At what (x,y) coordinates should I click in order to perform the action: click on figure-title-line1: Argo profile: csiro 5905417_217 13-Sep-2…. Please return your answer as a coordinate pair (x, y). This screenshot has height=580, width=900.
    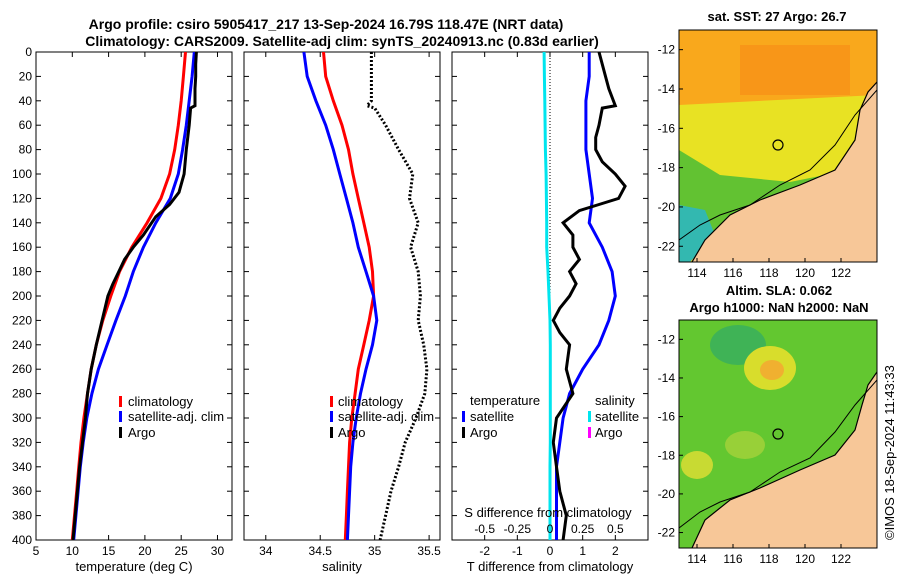
    Looking at the image, I should click on (326, 24).